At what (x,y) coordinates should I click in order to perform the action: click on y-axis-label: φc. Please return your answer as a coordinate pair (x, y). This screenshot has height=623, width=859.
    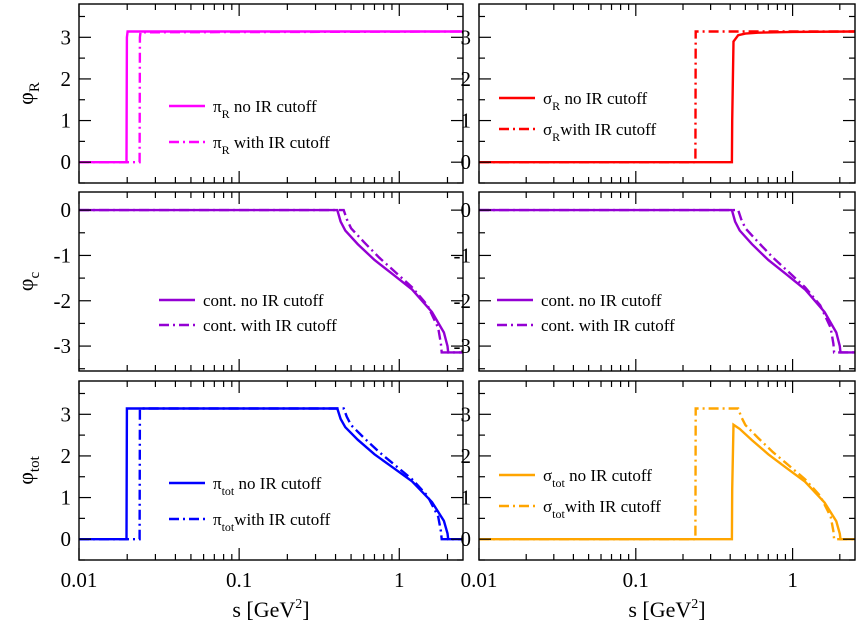
    Looking at the image, I should click on (28, 281).